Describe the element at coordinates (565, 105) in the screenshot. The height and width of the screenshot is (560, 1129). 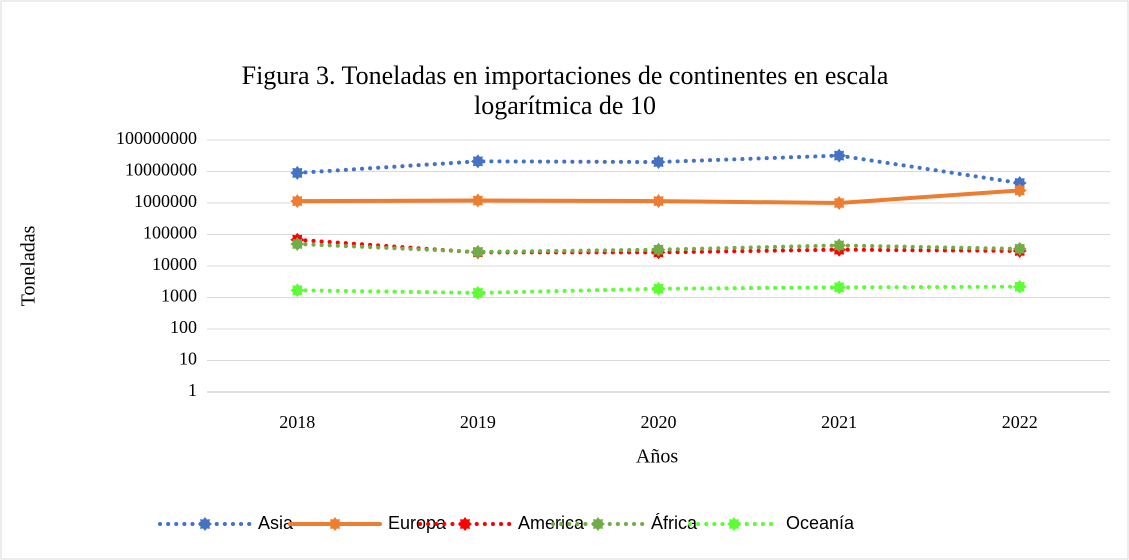
I see `chart-title: logarítmica de 10` at that location.